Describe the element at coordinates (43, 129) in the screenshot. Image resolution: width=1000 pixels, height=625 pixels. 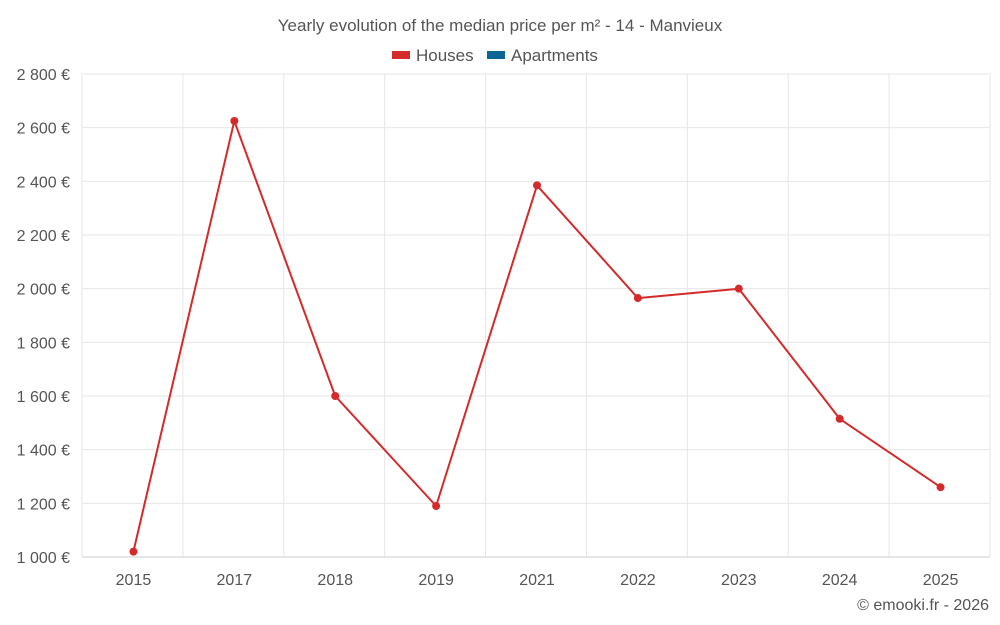
I see `y-tick-label: 2 600 €` at that location.